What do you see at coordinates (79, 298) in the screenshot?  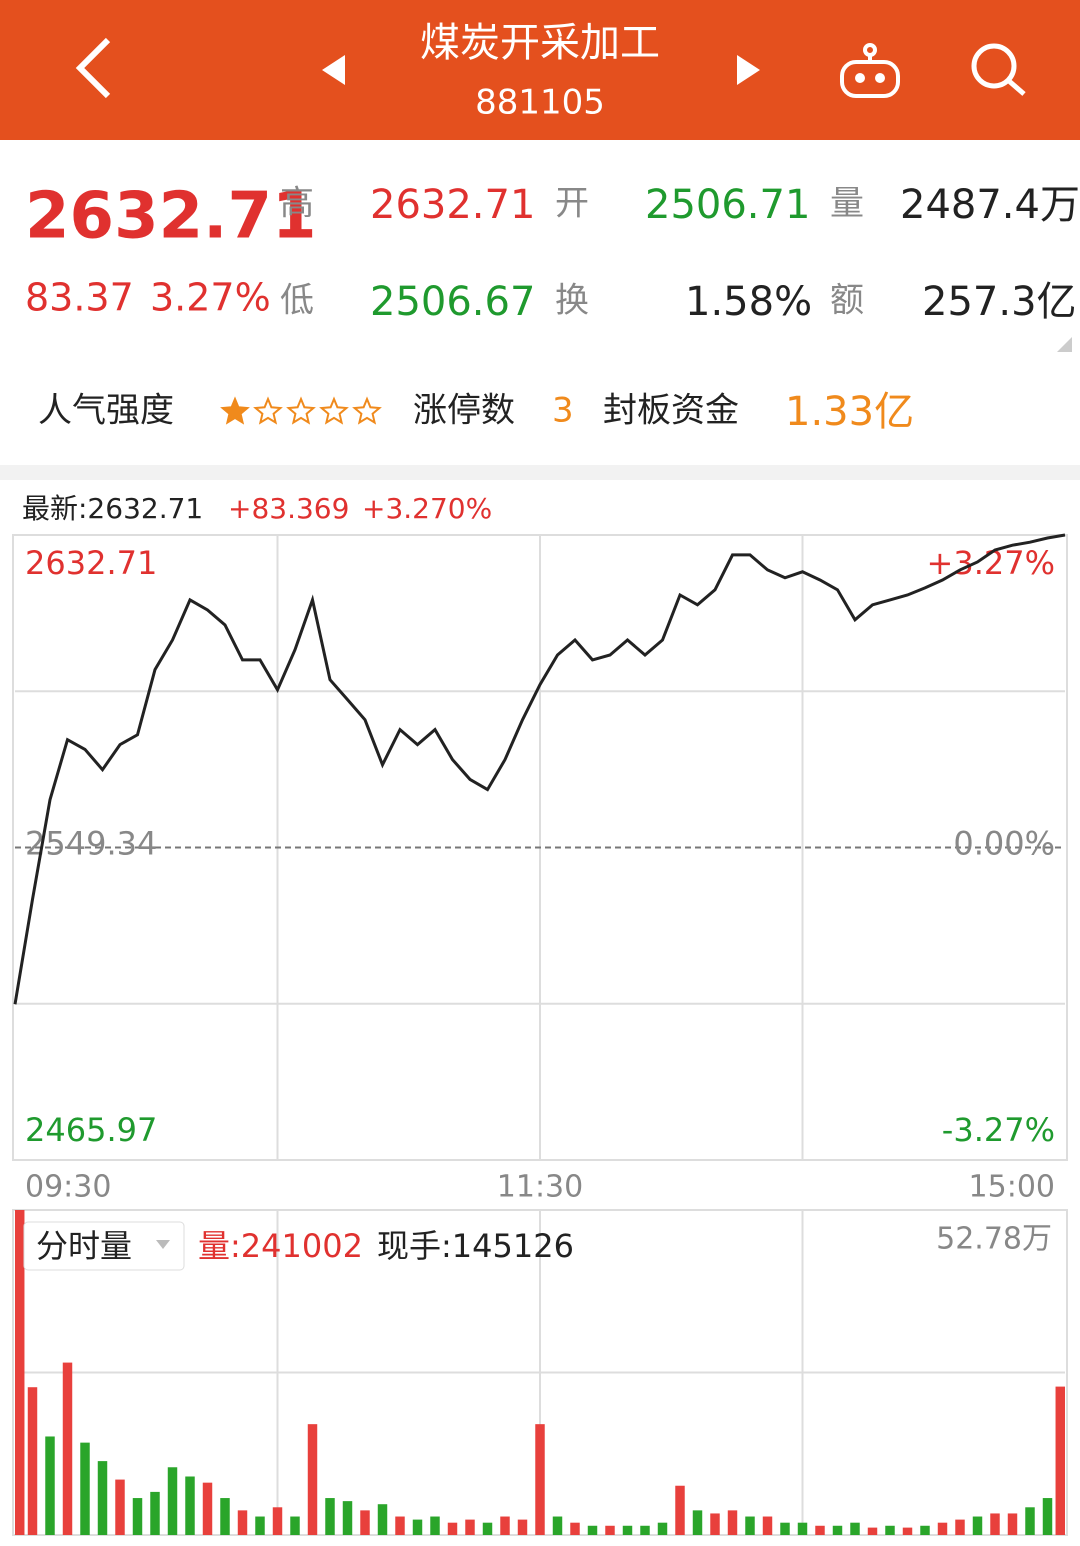 I see `change: 83.37` at bounding box center [79, 298].